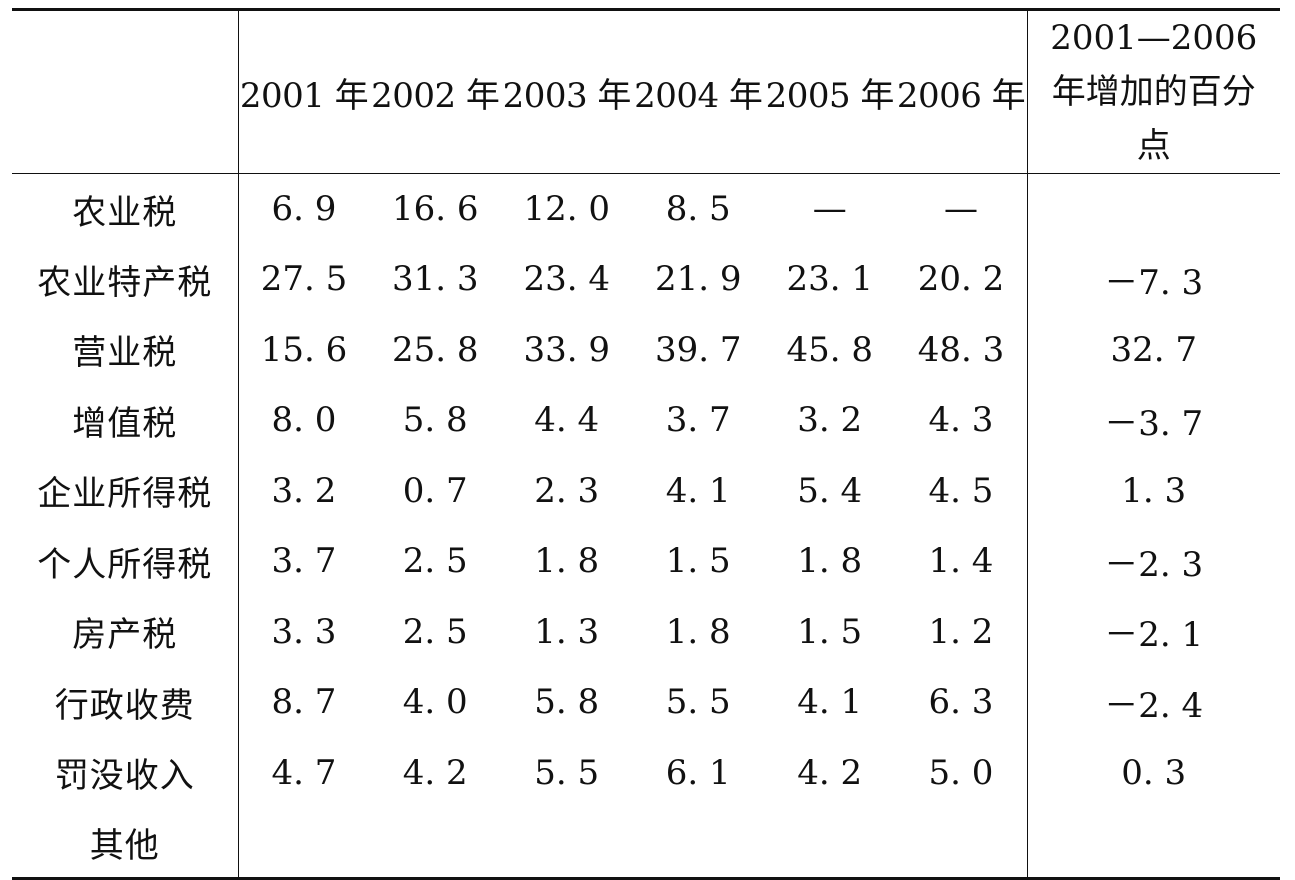  What do you see at coordinates (646, 561) in the screenshot?
I see `table-row: 个人所得税 3. 7 2. 5 1. 8 1. 5 1. 8 1. 4 －2. 3` at bounding box center [646, 561].